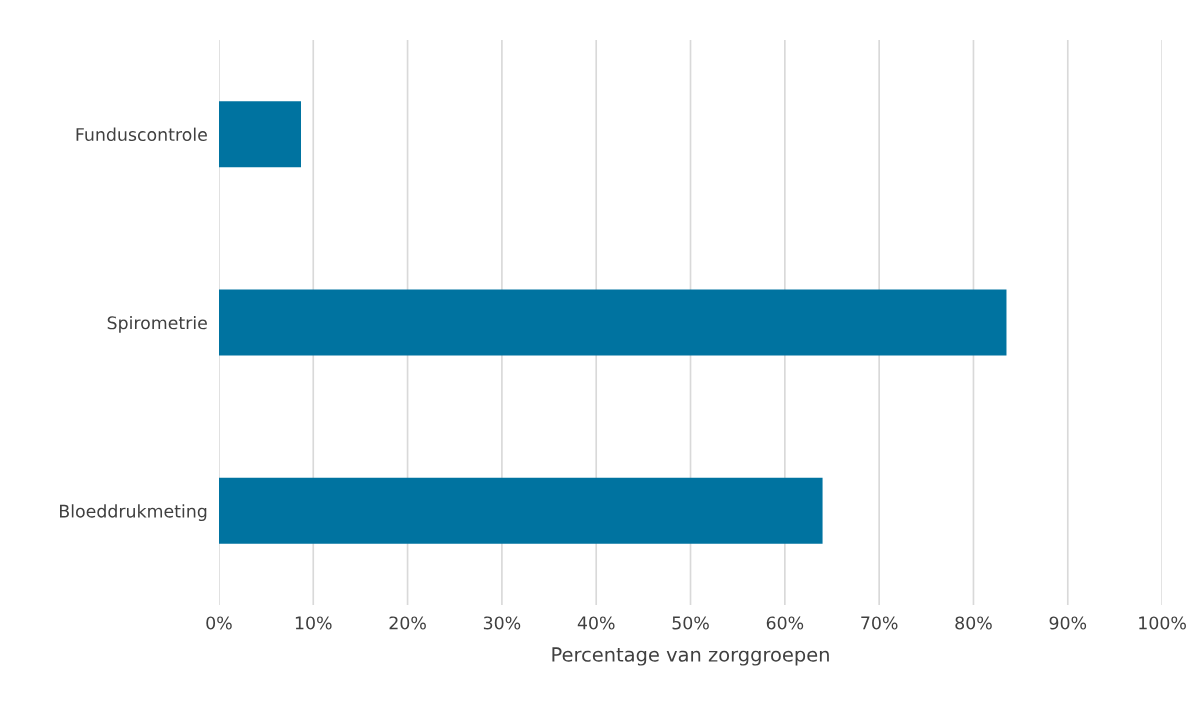 The height and width of the screenshot is (728, 1203). I want to click on x-tick-label: 10%, so click(313, 623).